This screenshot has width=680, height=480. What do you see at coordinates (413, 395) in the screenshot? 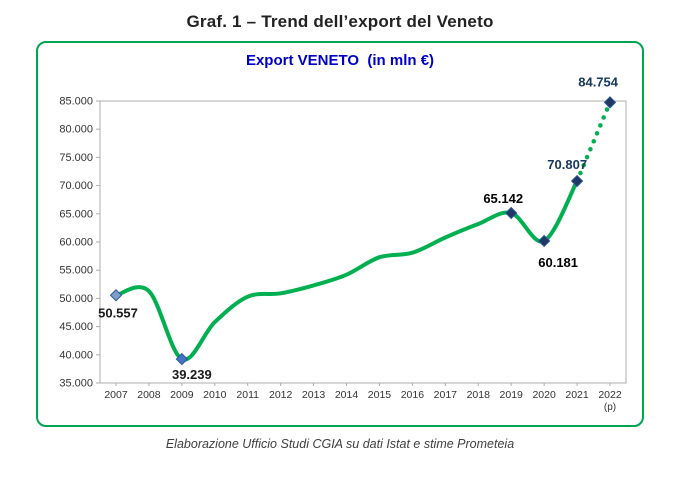
I see `svg-text: 2016` at bounding box center [413, 395].